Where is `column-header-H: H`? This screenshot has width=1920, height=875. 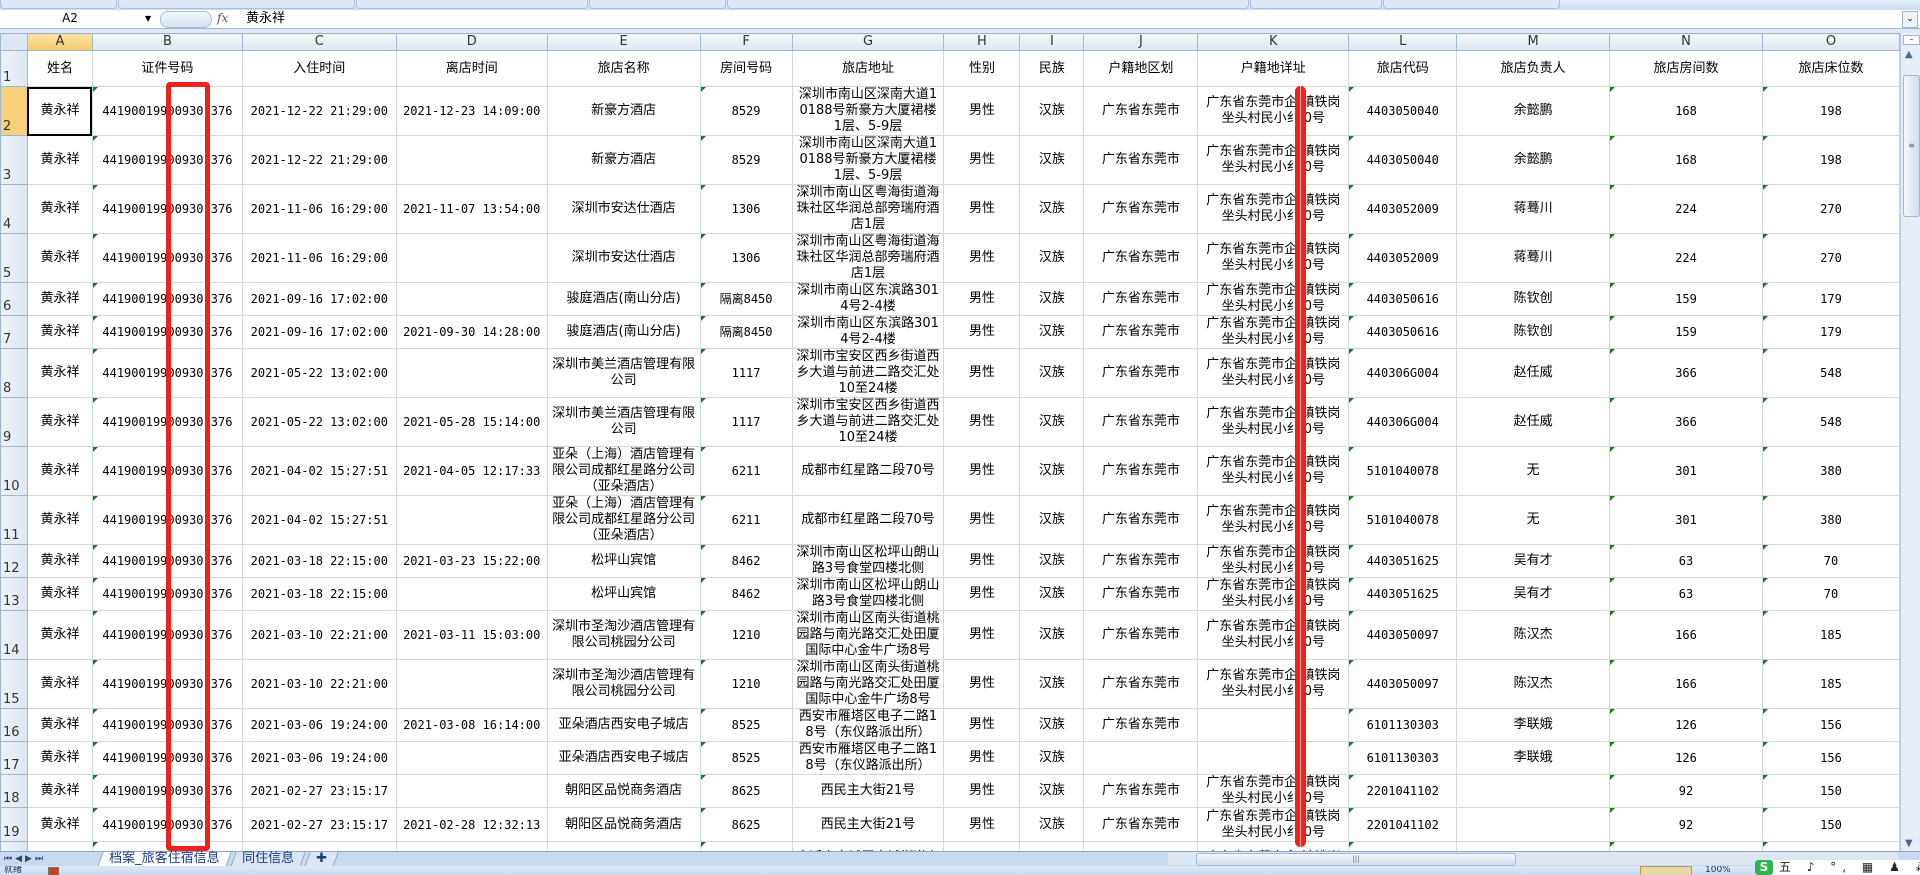
column-header-H: H is located at coordinates (982, 42).